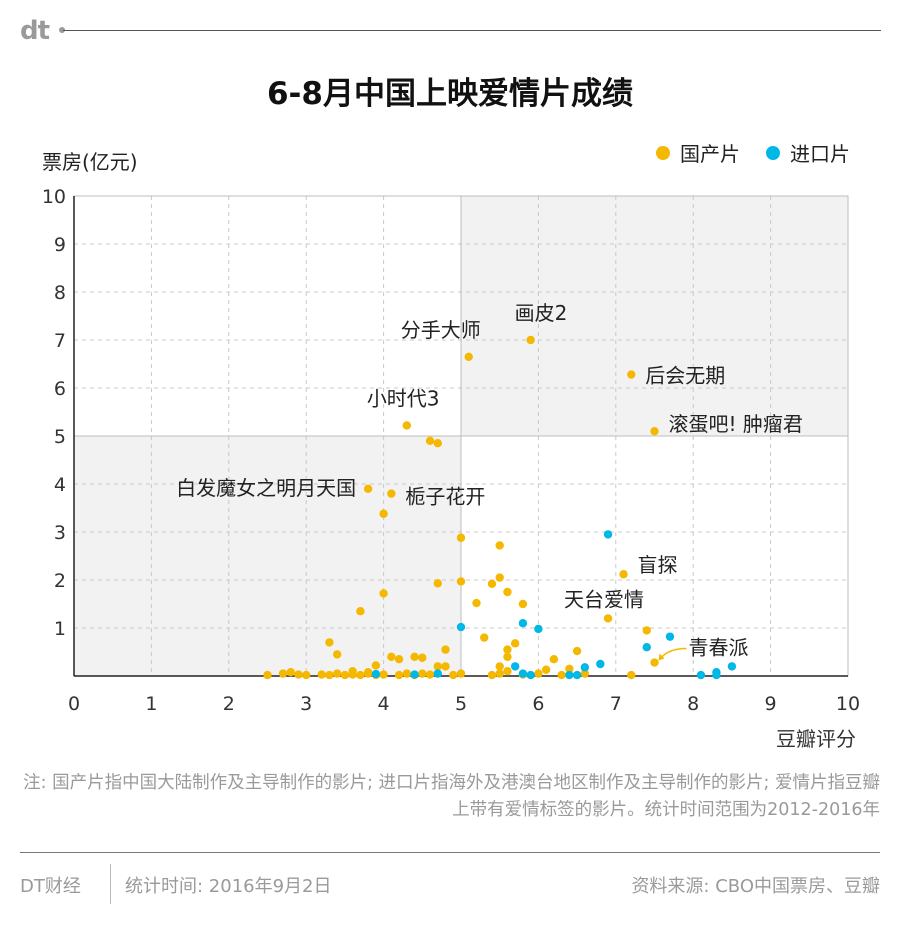  I want to click on y-tick-label: 4, so click(60, 485).